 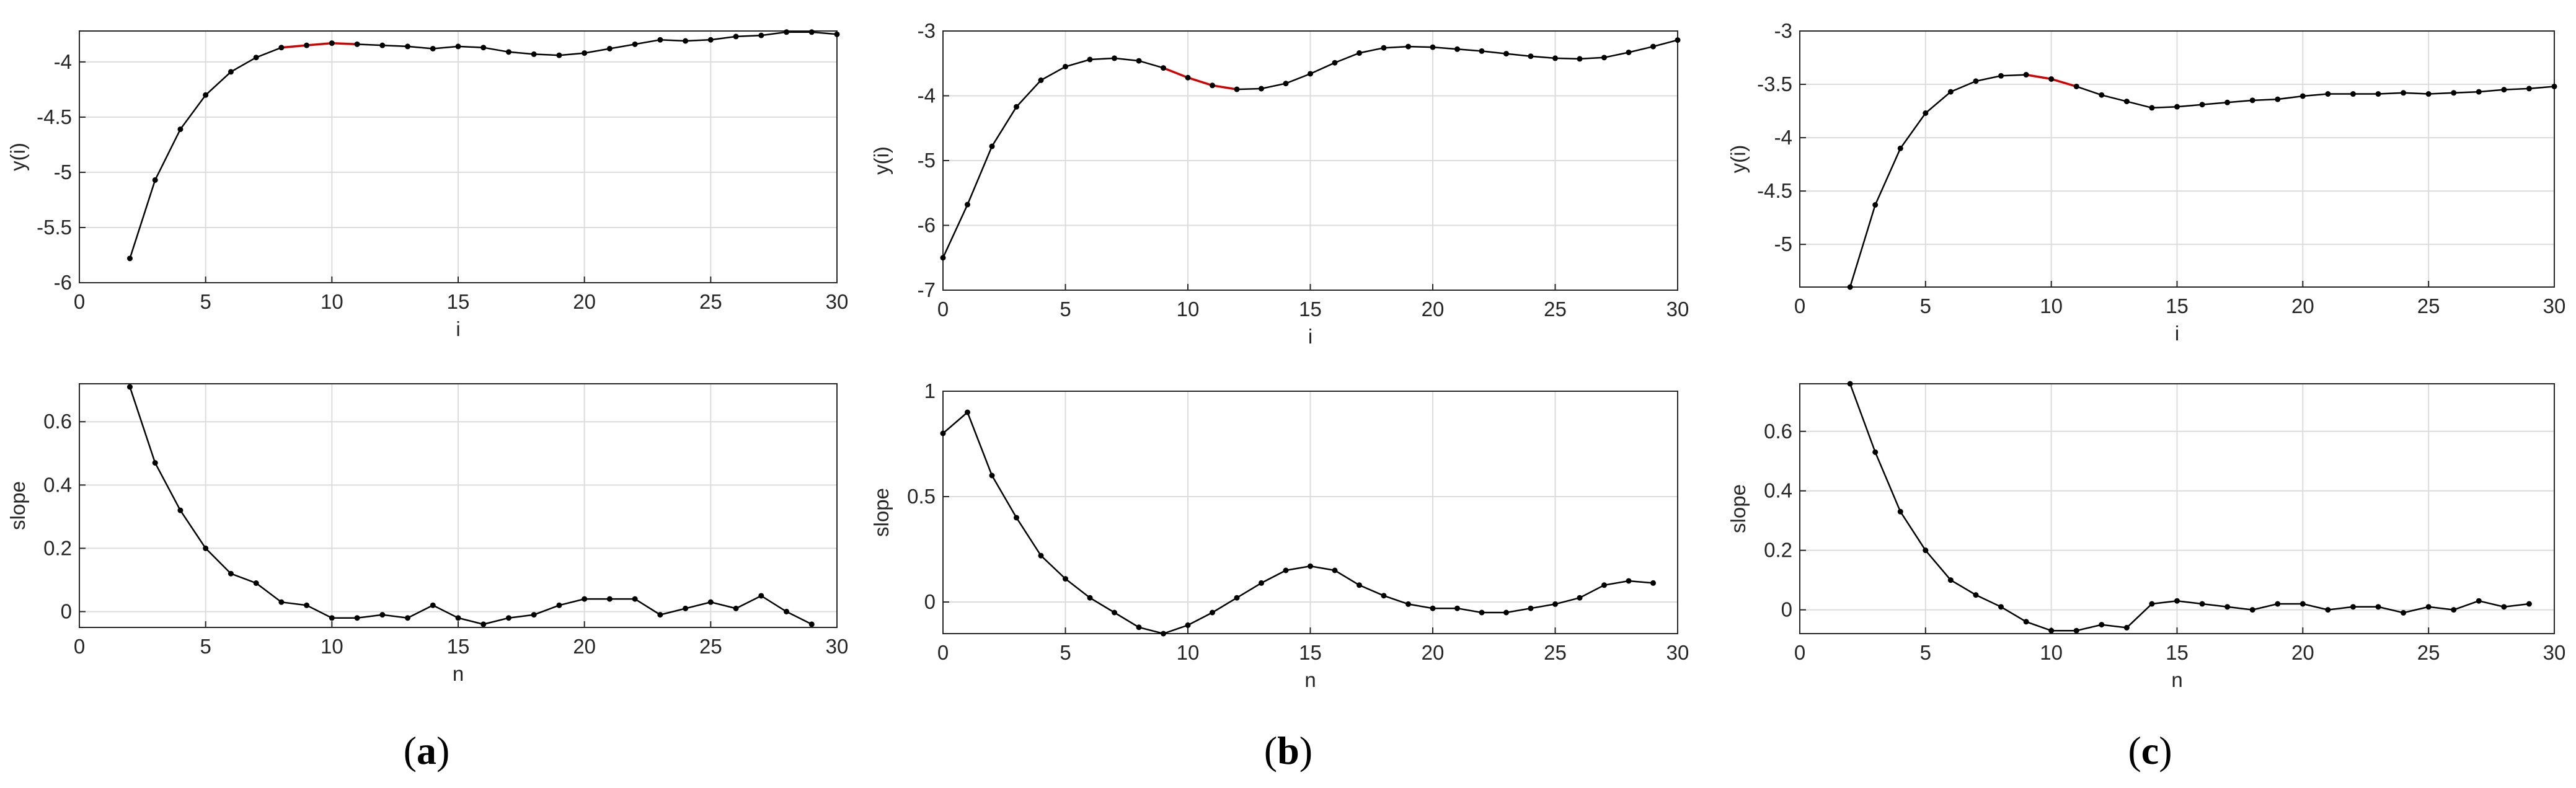 I want to click on chart-a-top-y-tick-label: -6, so click(x=63, y=282).